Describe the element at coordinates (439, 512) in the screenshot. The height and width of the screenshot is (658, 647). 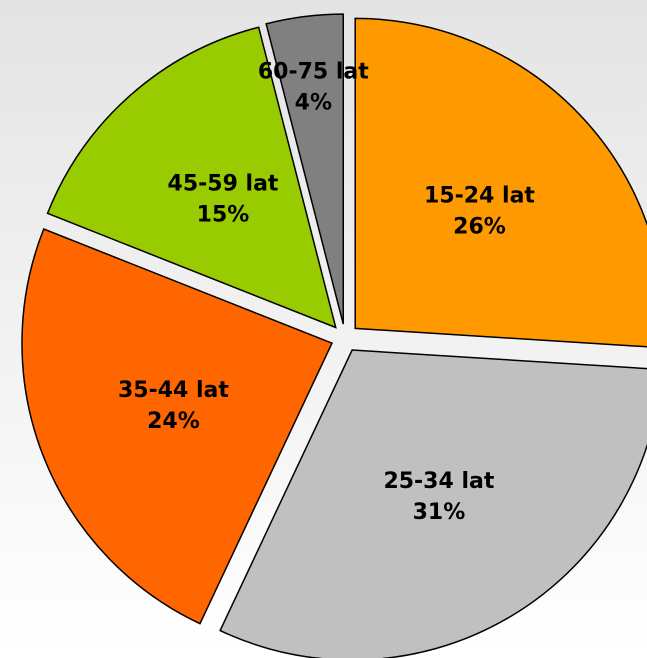
I see `slice-value-label: 31%` at that location.